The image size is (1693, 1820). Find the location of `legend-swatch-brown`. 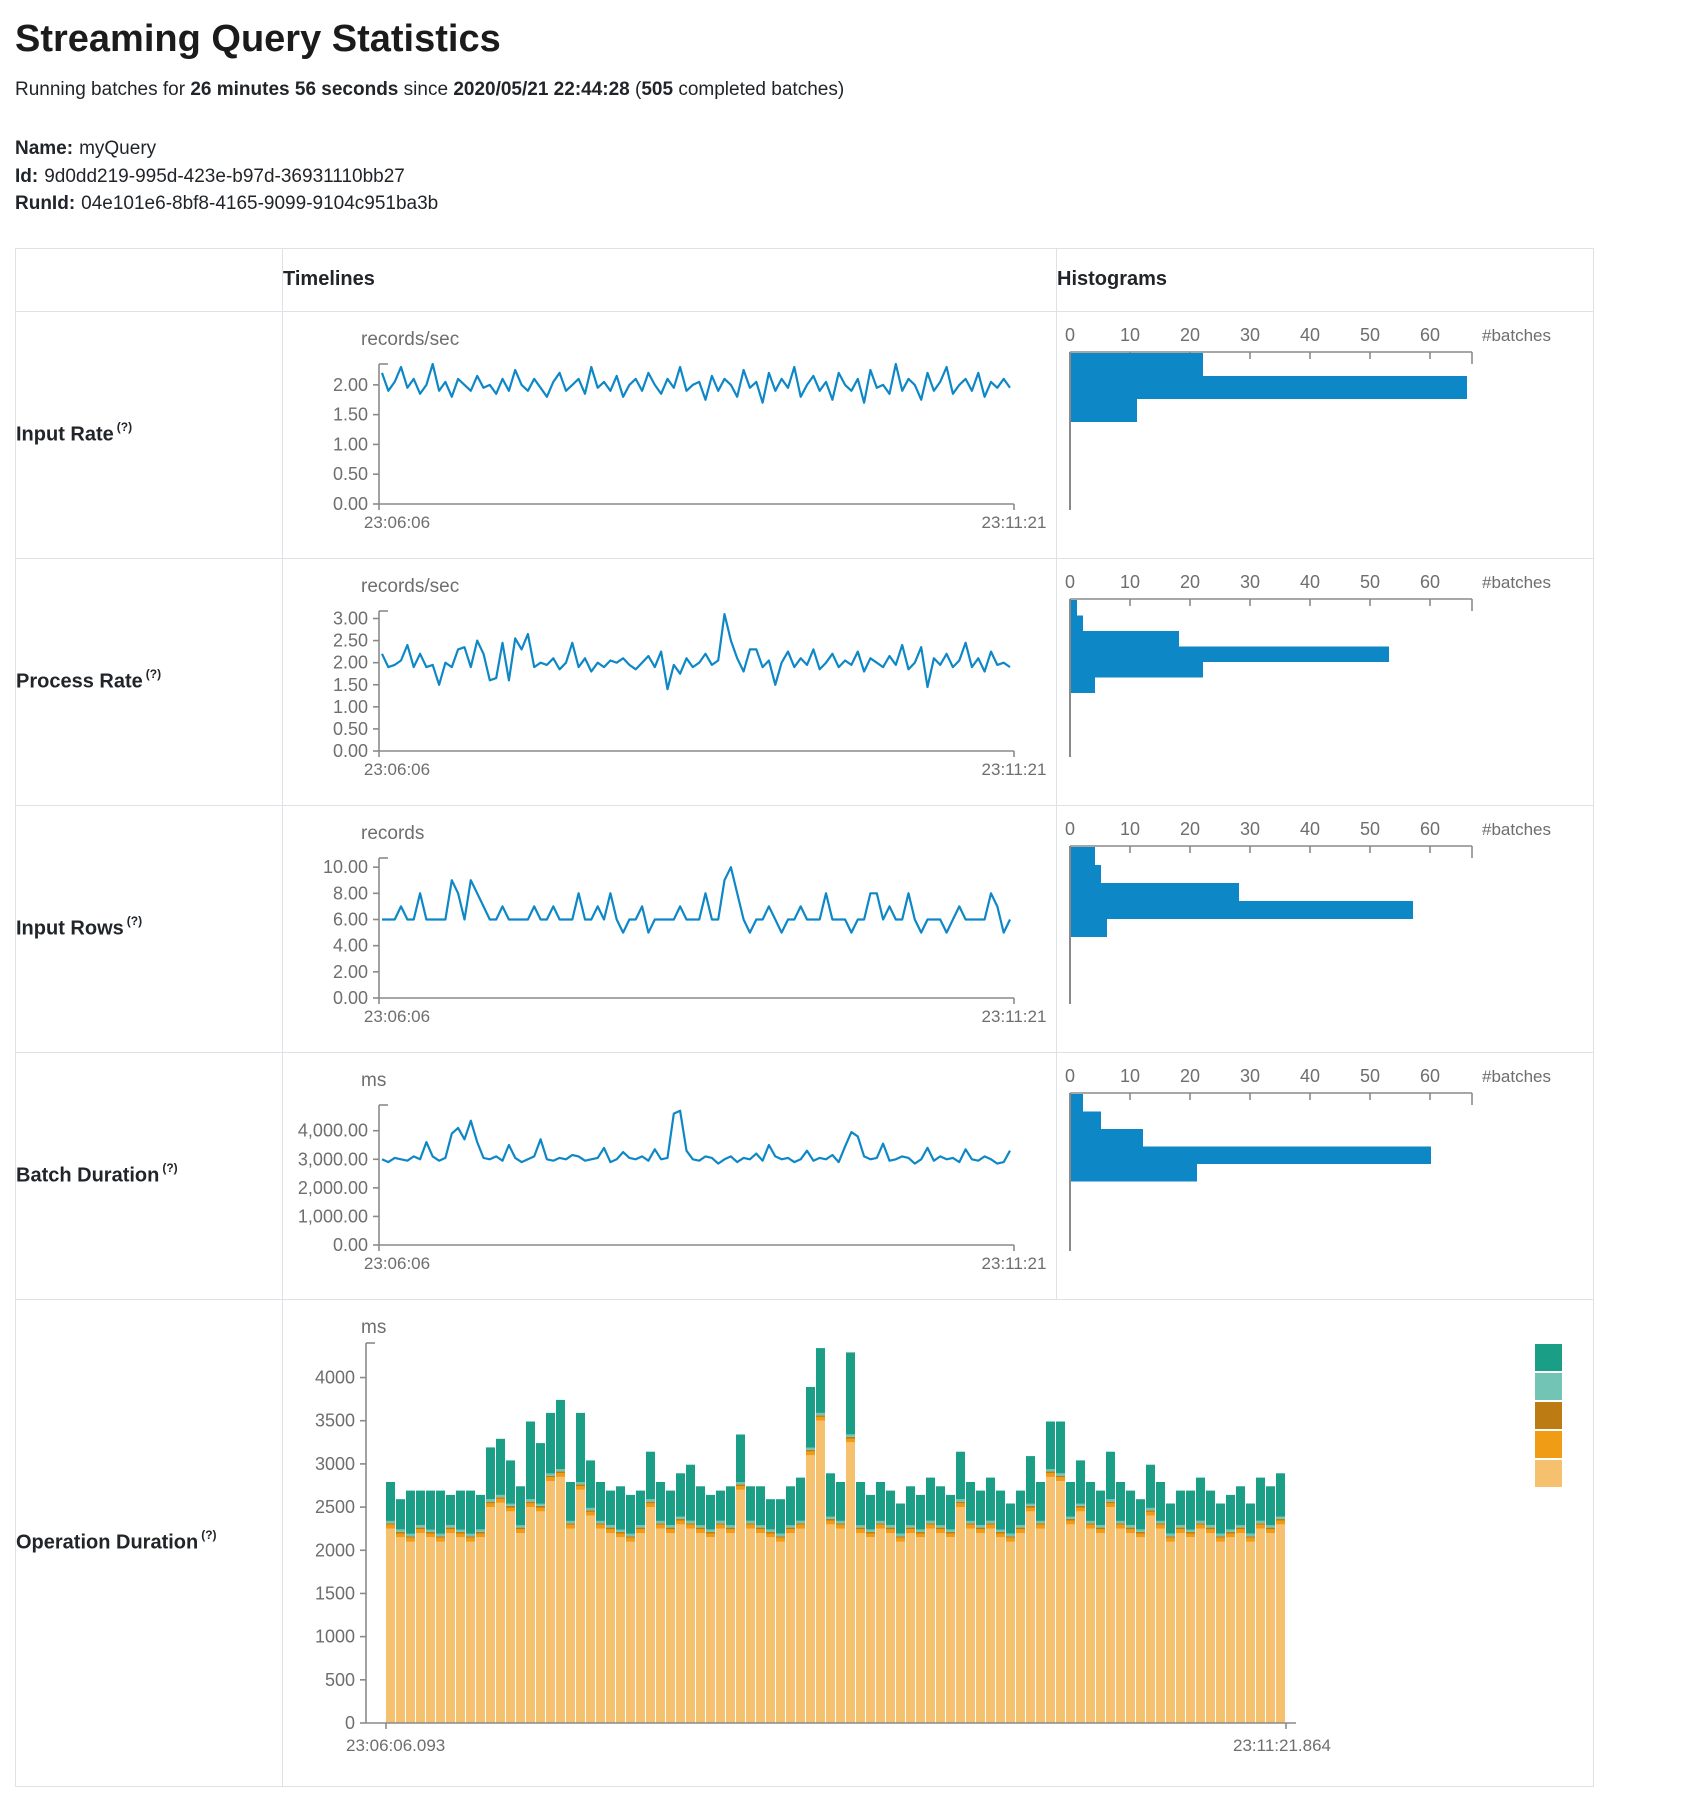

legend-swatch-brown is located at coordinates (1548, 1415).